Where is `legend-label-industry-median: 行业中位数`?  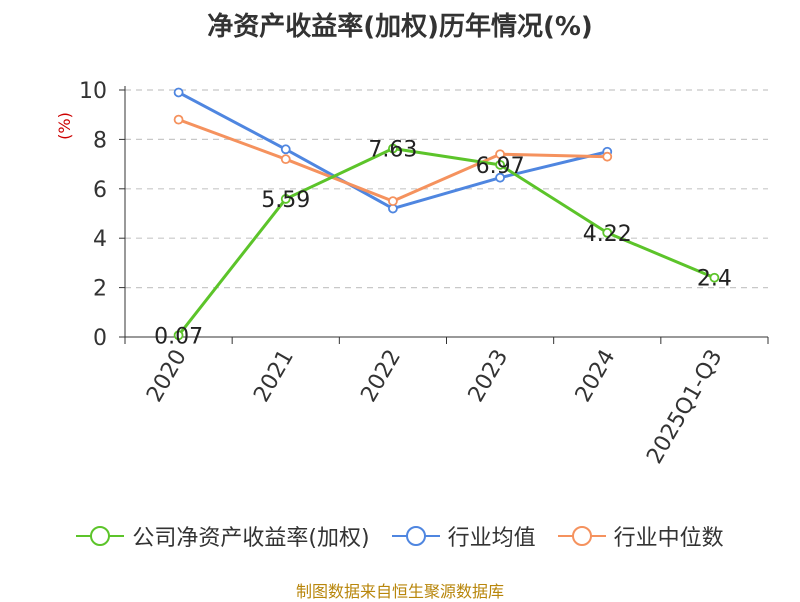
legend-label-industry-median: 行业中位数 is located at coordinates (668, 538).